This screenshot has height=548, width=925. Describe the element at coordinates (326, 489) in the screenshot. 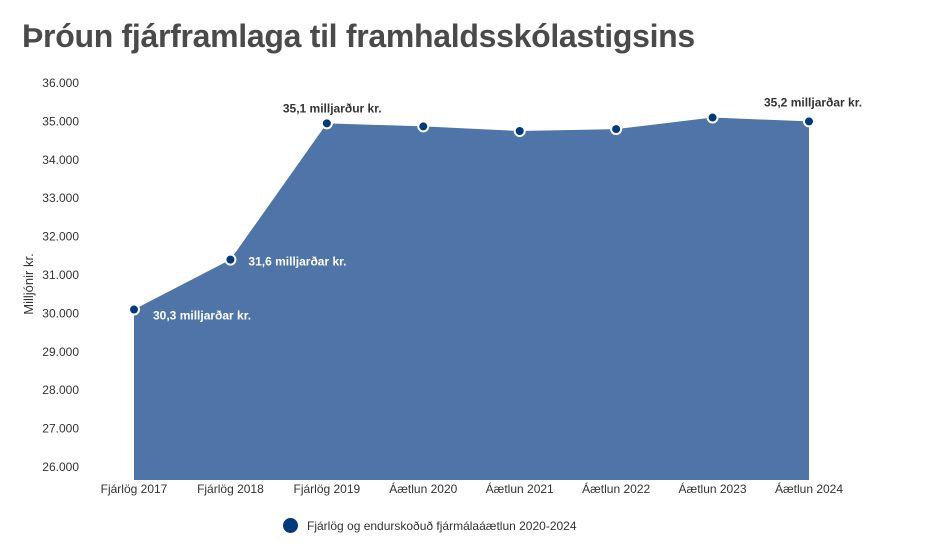

I see `x-tick-label: Fjárlög 2019` at that location.